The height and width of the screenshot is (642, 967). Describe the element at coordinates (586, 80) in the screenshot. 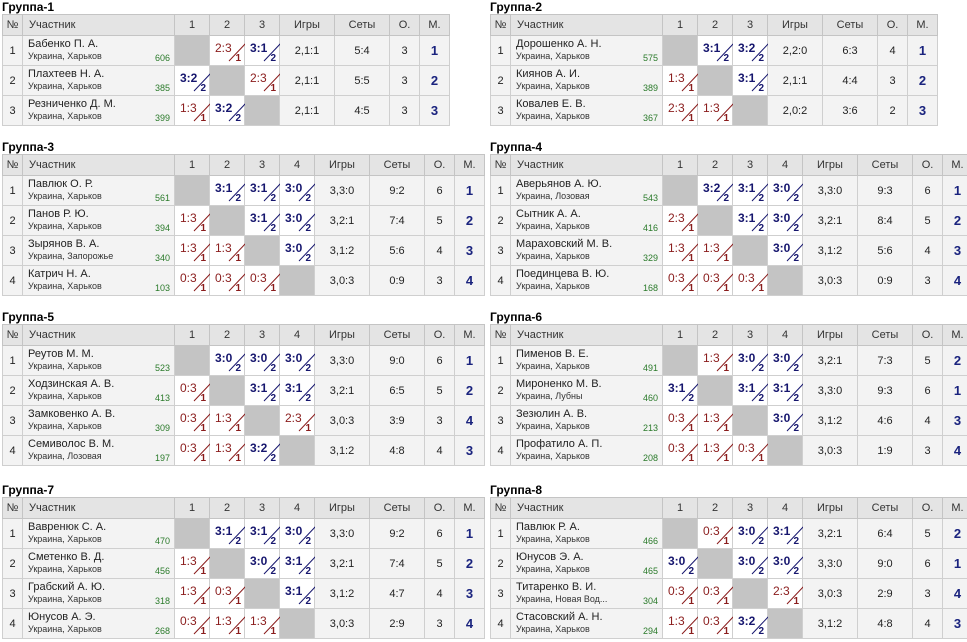

I see `participant-cell: Киянов А. И. Украина, Харьков 389` at that location.